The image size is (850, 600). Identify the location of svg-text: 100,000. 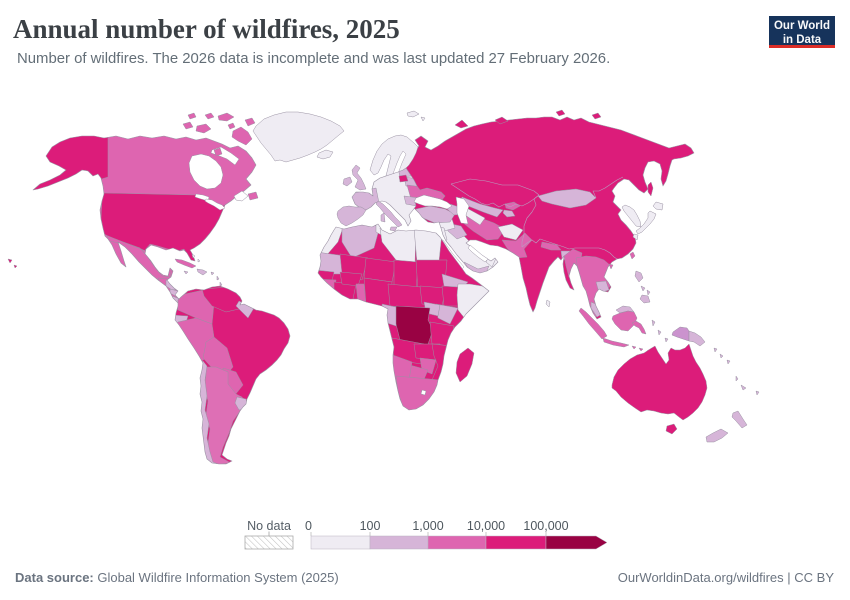
(545, 526).